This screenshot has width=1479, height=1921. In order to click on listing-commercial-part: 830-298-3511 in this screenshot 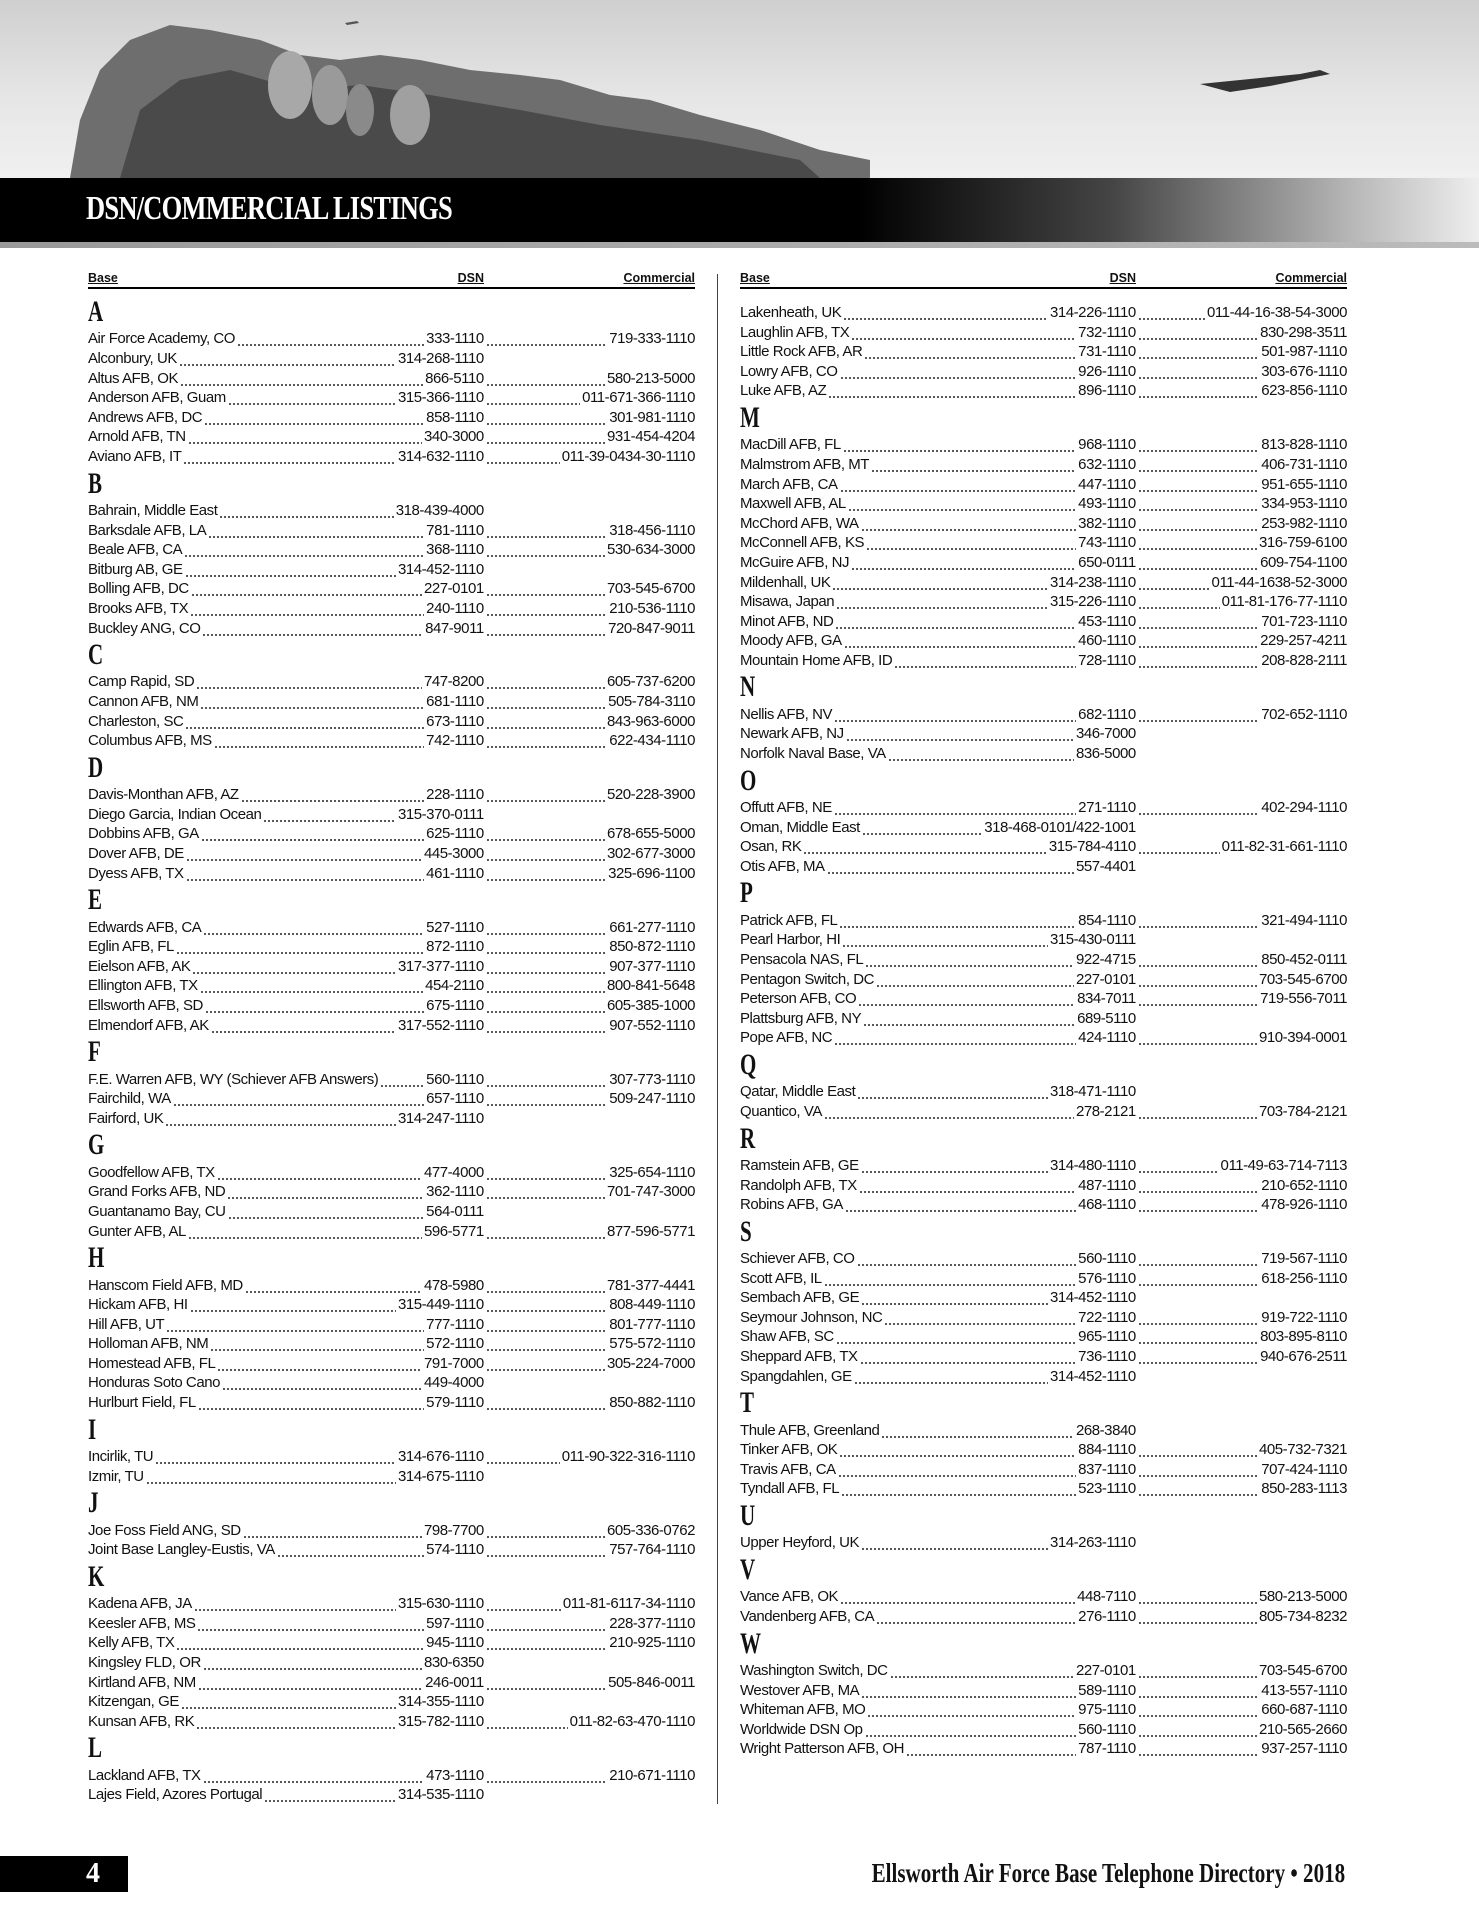, I will do `click(1241, 332)`.